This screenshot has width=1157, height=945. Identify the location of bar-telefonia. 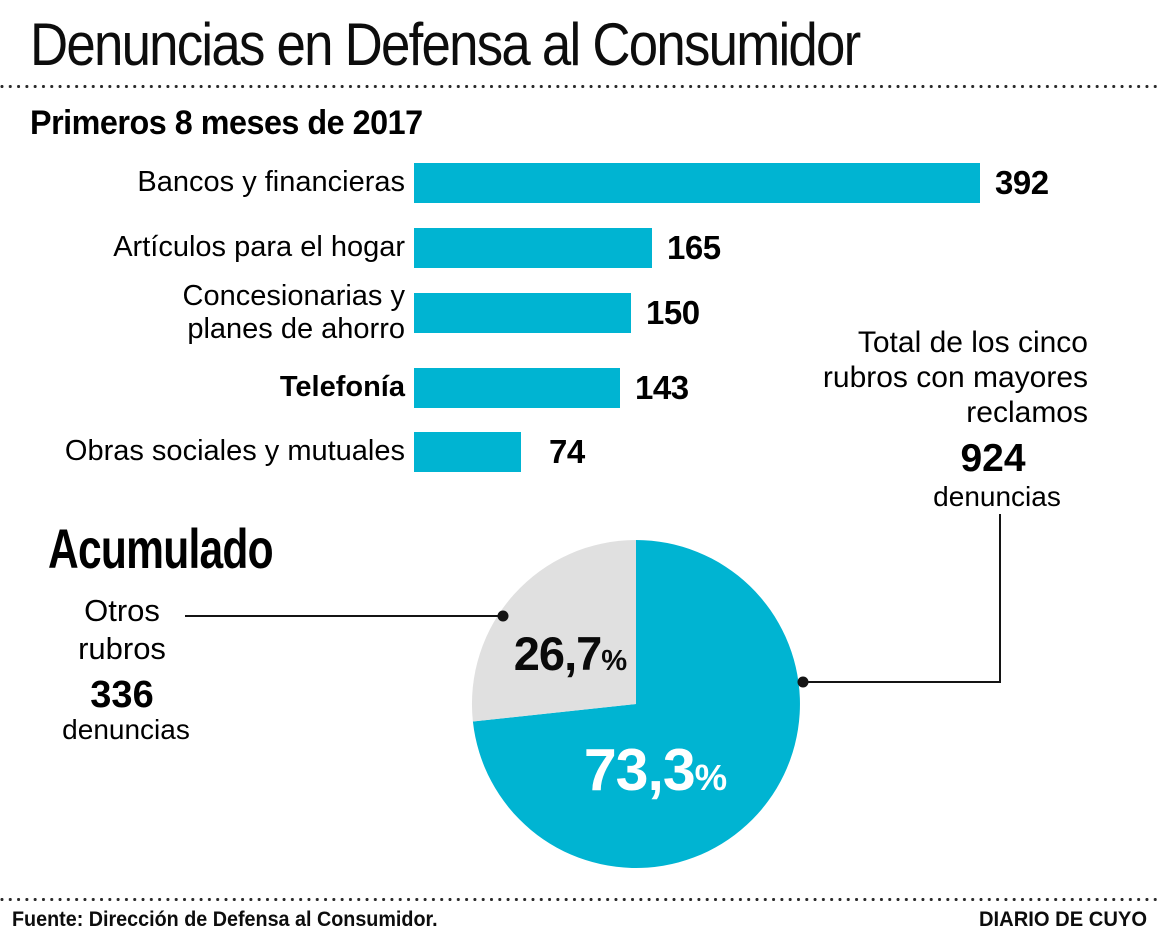
(517, 388).